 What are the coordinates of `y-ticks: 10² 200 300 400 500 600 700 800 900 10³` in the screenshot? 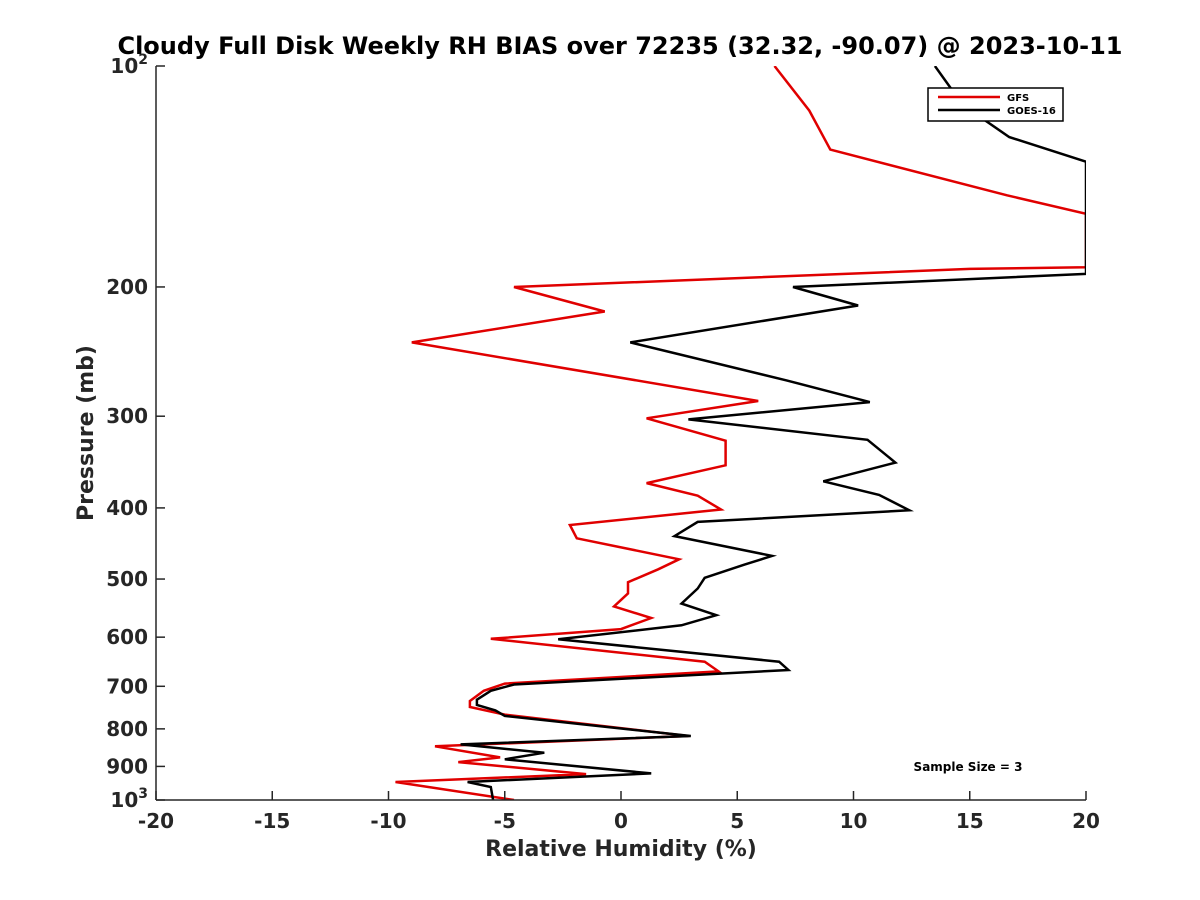 It's located at (135, 432).